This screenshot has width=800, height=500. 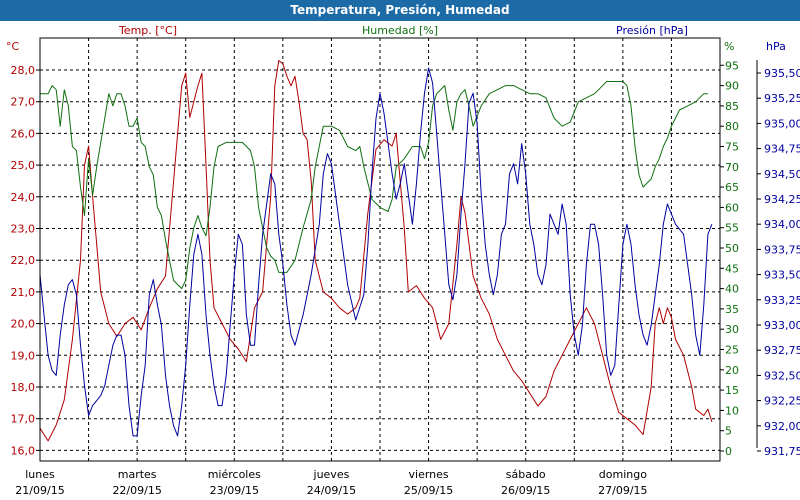 I want to click on y-tick-label-temp: 23,0, so click(x=23, y=229).